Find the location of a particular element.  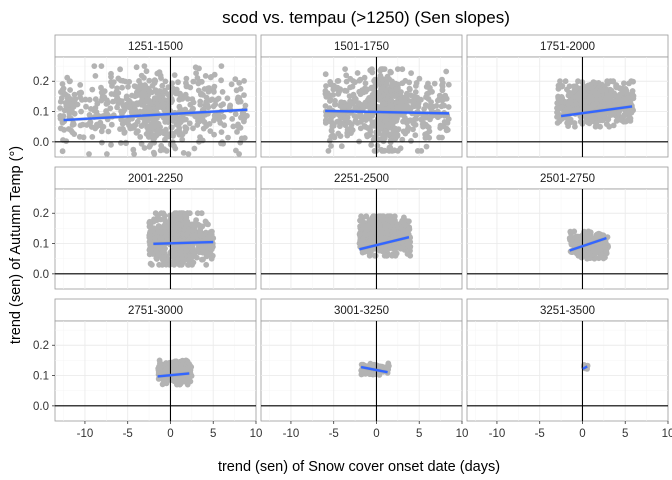

facet-panel: 2001-2250 0.0 0.1 0.2 is located at coordinates (145, 228).